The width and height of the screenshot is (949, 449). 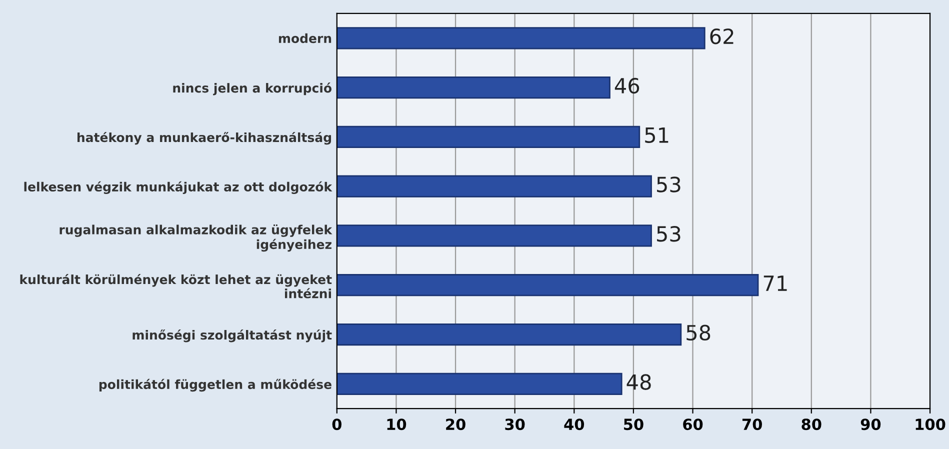 What do you see at coordinates (627, 86) in the screenshot?
I see `data-label: 46` at bounding box center [627, 86].